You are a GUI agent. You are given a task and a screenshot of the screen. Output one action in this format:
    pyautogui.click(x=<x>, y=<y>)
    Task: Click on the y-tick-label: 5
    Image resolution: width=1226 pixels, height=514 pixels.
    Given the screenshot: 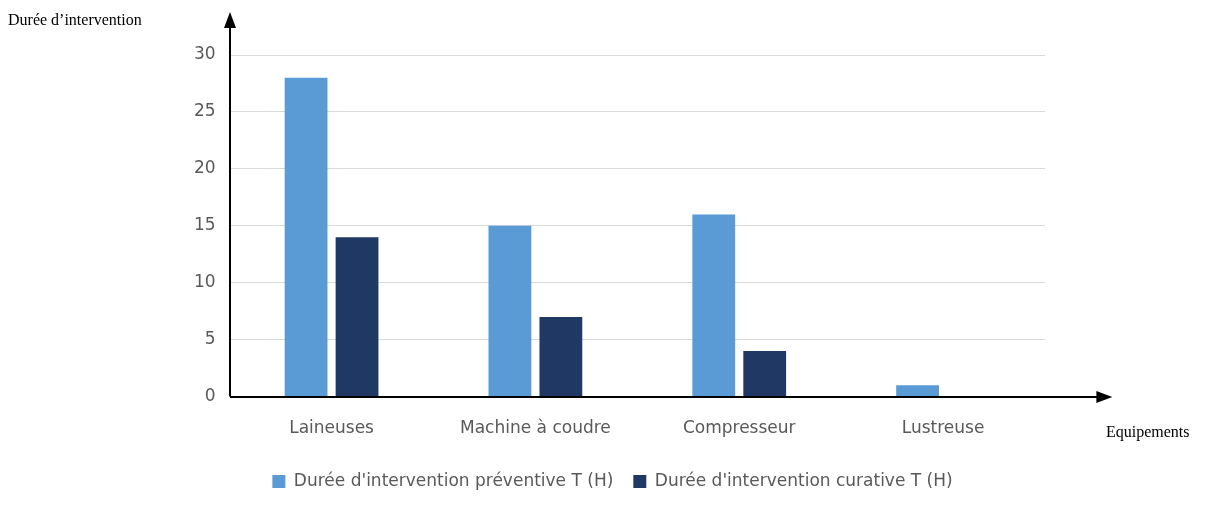 What is the action you would take?
    pyautogui.click(x=210, y=338)
    